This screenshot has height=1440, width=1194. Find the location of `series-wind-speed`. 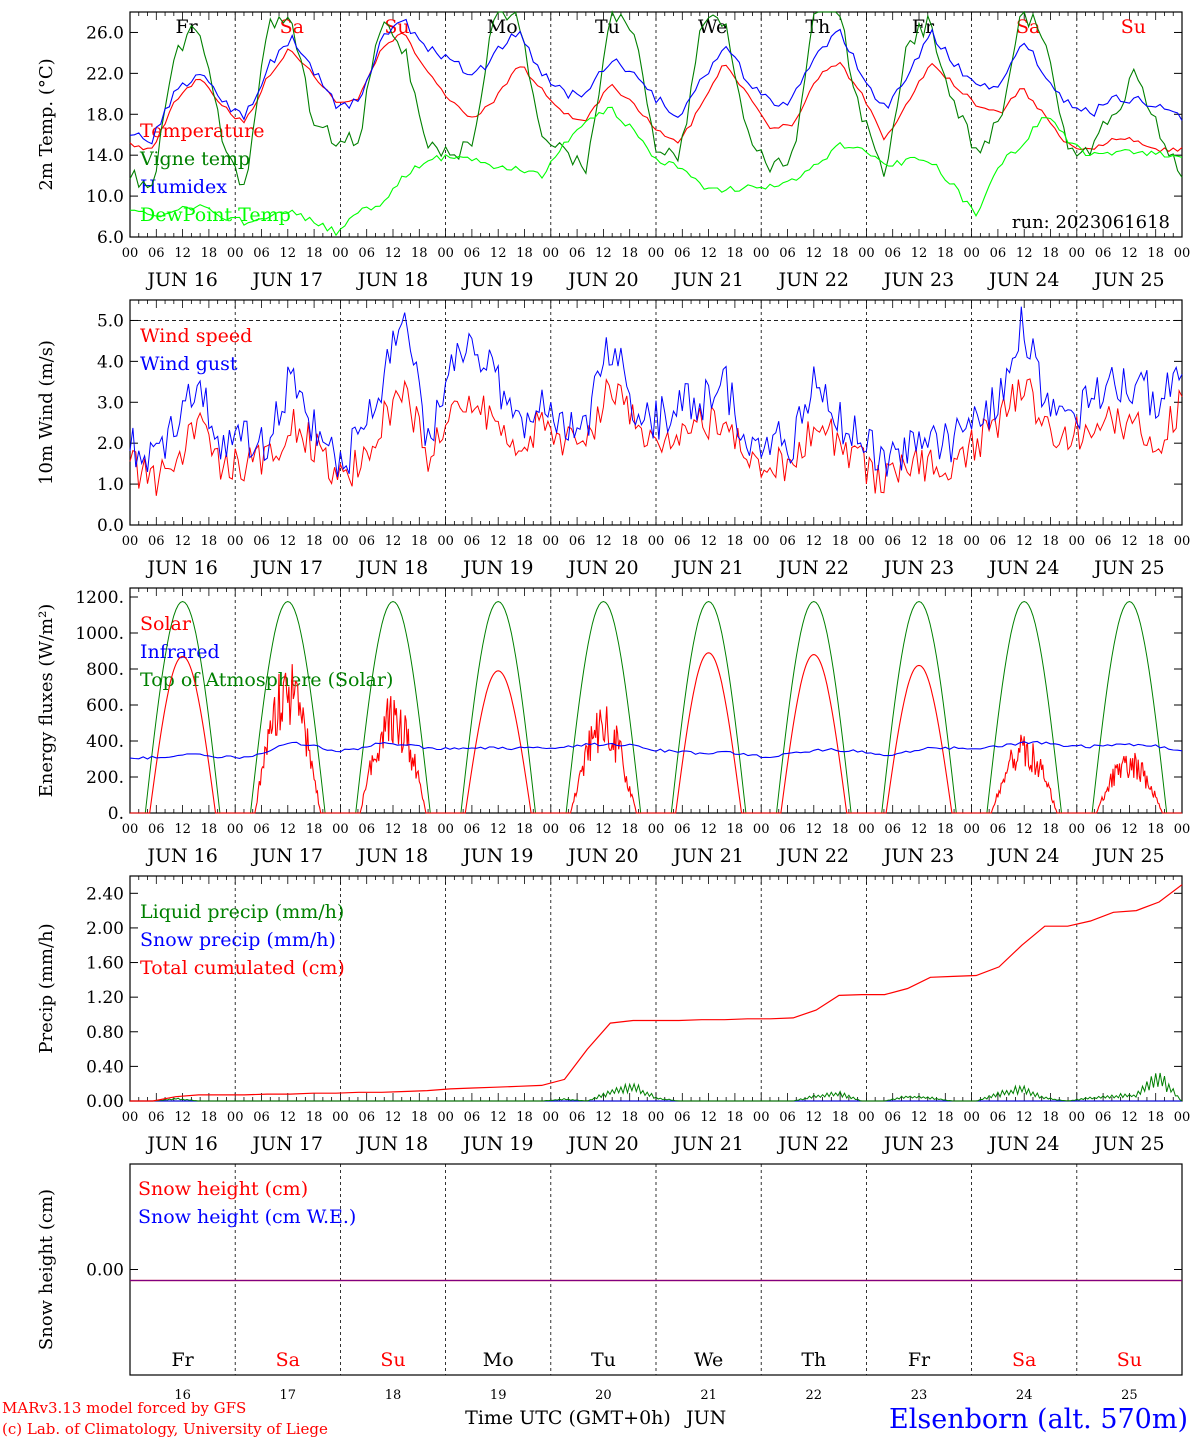

series-wind-speed is located at coordinates (656, 436).